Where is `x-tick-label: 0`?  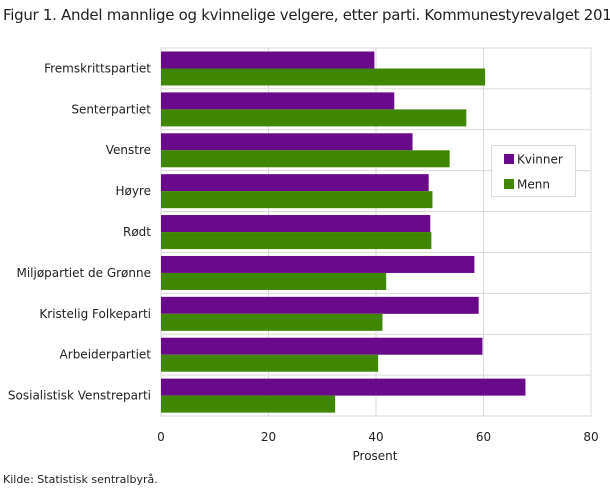
x-tick-label: 0 is located at coordinates (161, 437).